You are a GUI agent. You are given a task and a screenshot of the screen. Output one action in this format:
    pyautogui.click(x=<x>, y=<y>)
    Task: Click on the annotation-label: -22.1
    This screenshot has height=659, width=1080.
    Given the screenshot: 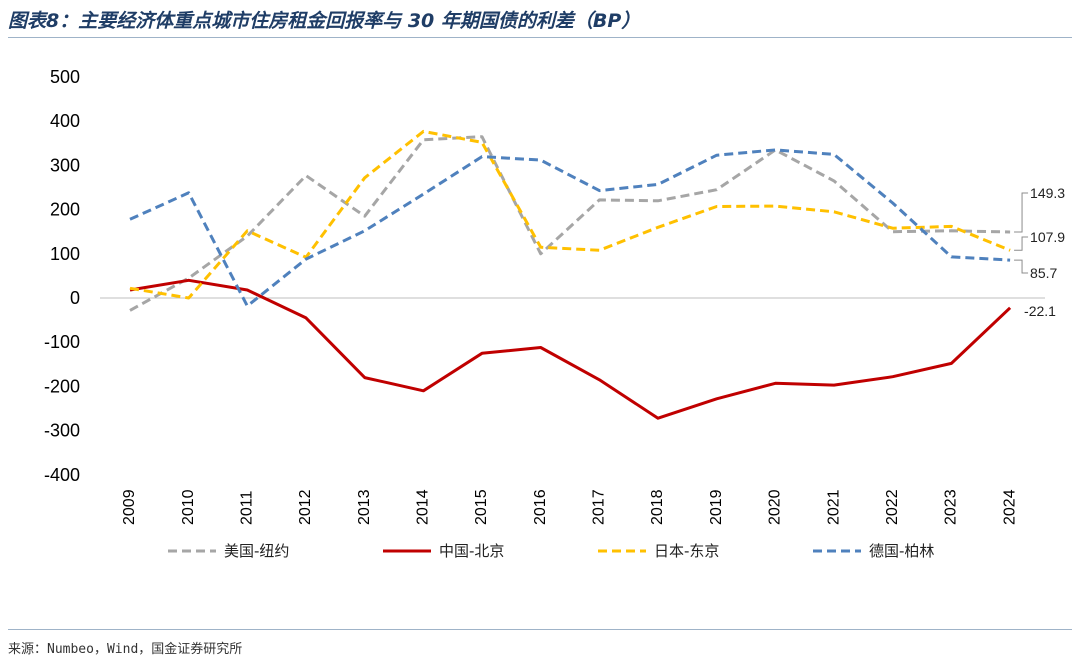 What is the action you would take?
    pyautogui.click(x=1040, y=311)
    